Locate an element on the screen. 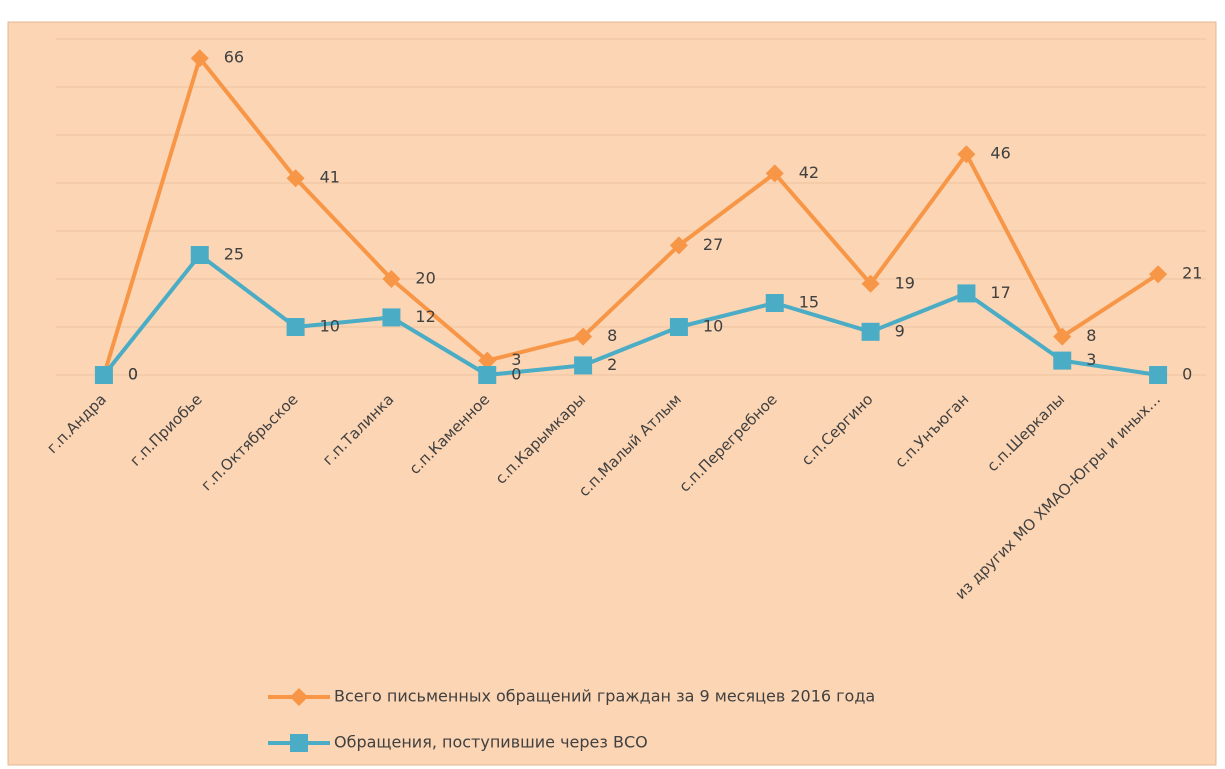  data-label: 20 is located at coordinates (425, 278).